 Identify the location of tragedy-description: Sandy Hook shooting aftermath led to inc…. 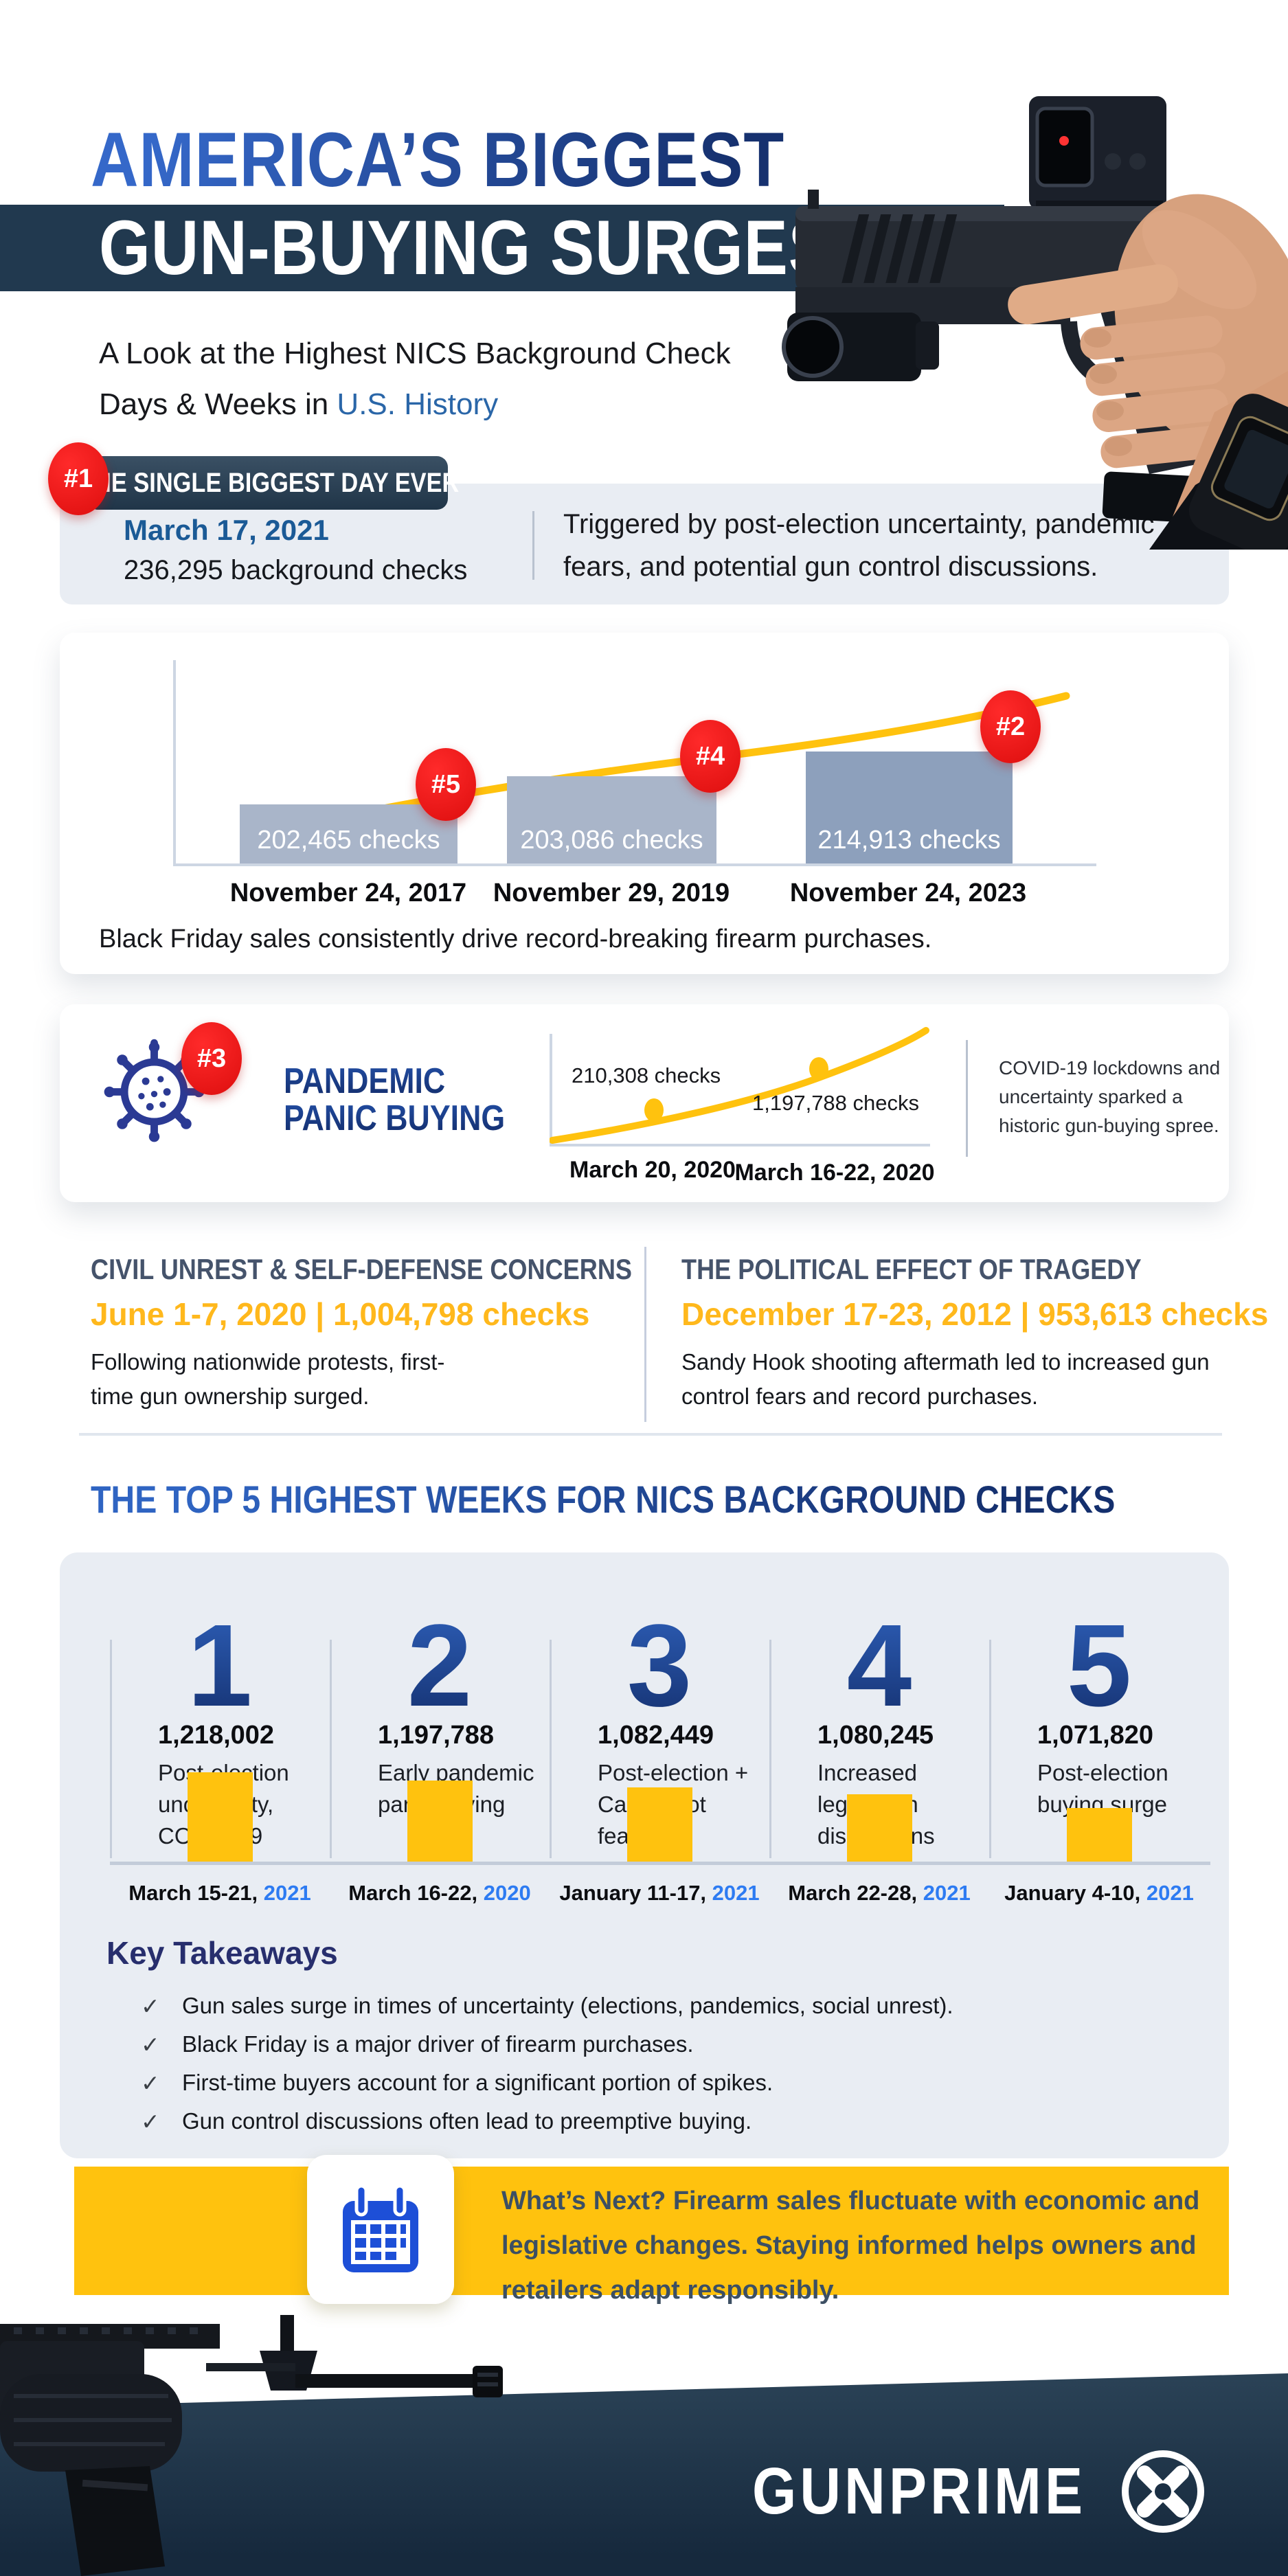
(945, 1379).